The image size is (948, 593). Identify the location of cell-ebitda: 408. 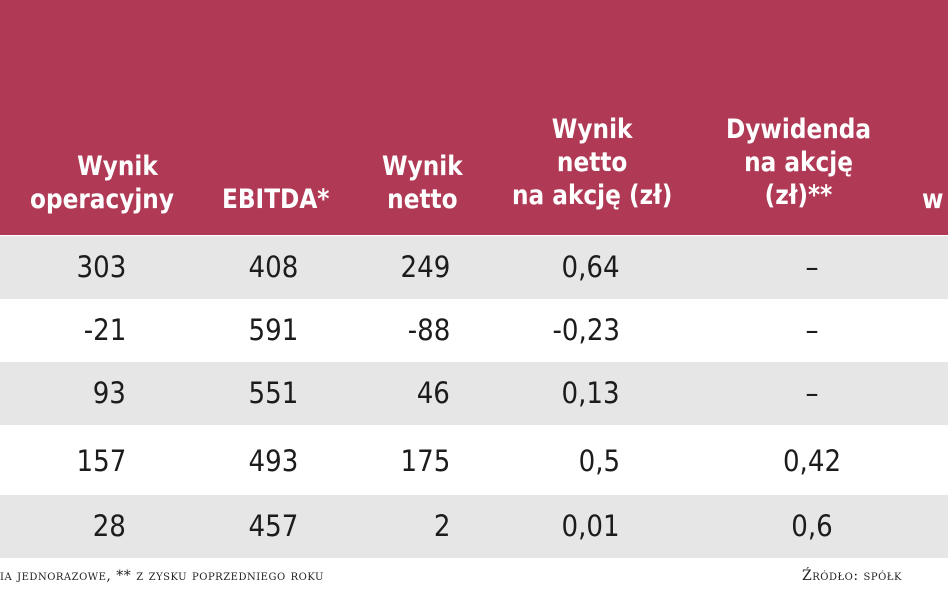
(273, 267).